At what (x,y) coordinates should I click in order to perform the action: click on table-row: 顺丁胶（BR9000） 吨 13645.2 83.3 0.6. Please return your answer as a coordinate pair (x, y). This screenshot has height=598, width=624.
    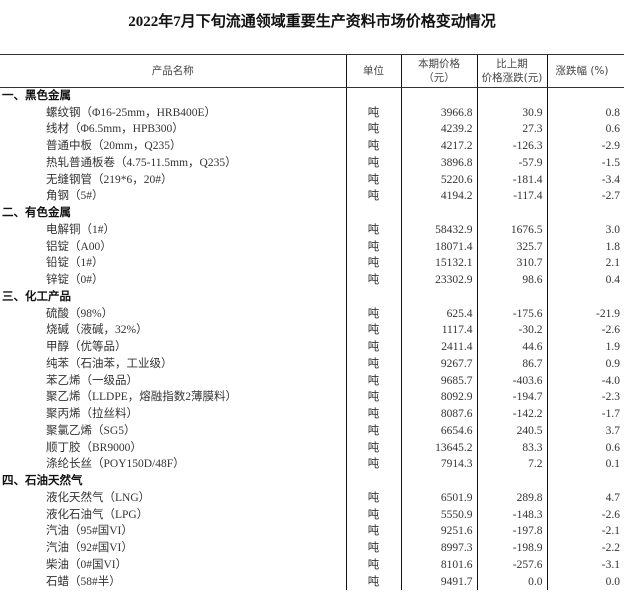
    Looking at the image, I should click on (312, 447).